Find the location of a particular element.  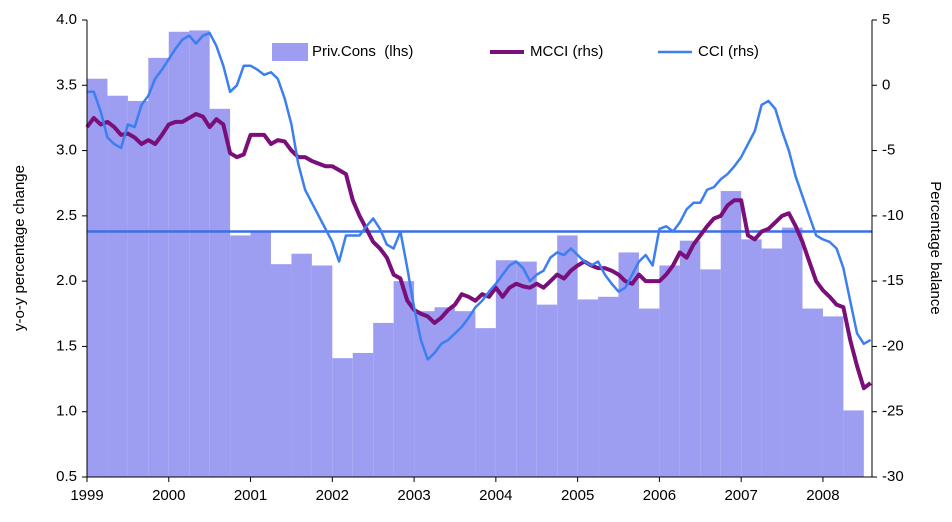

legend-swatch is located at coordinates (290, 52).